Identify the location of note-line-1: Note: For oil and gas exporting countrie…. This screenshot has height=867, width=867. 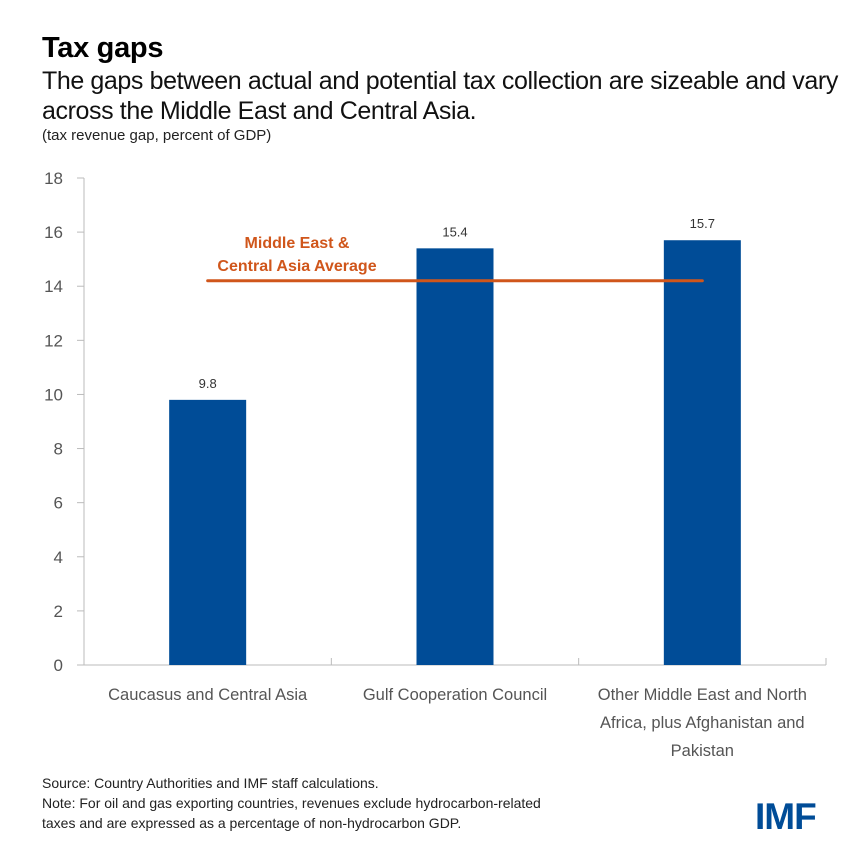
(291, 803).